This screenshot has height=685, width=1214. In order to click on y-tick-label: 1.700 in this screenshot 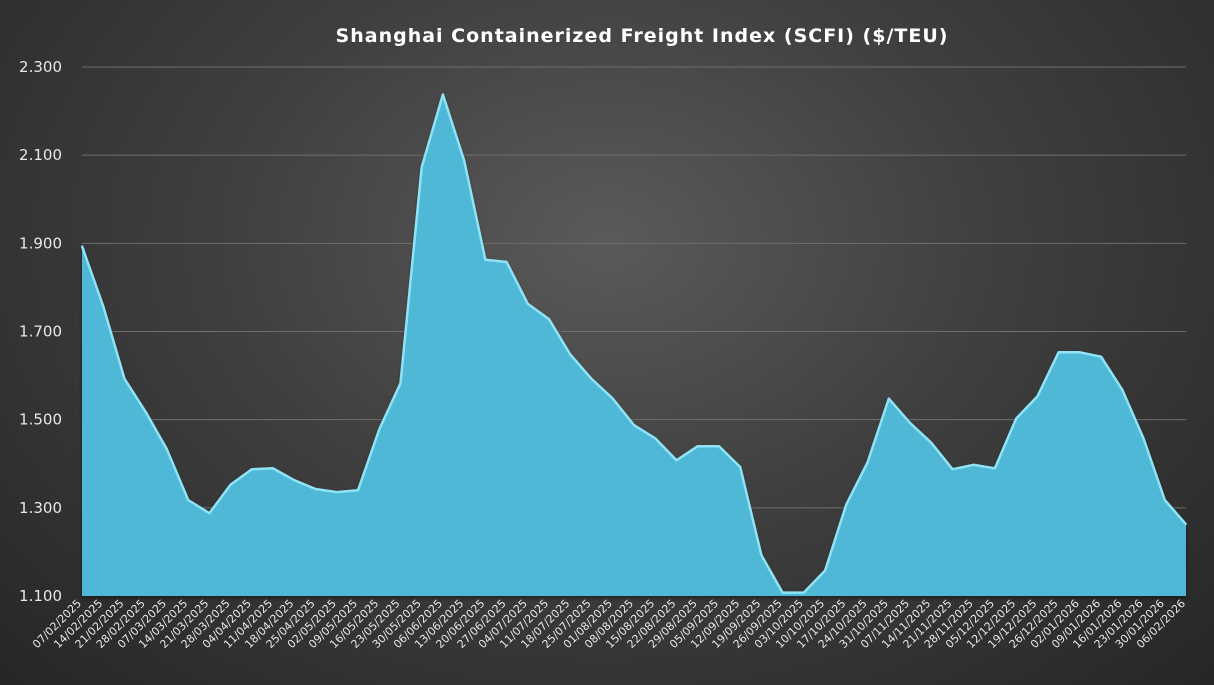, I will do `click(40, 332)`.